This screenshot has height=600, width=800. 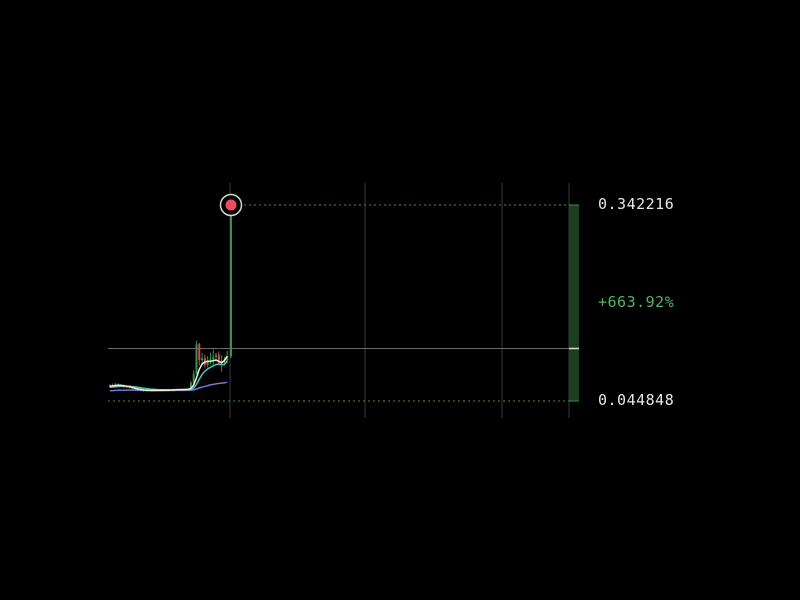 I want to click on range-bar, so click(x=574, y=303).